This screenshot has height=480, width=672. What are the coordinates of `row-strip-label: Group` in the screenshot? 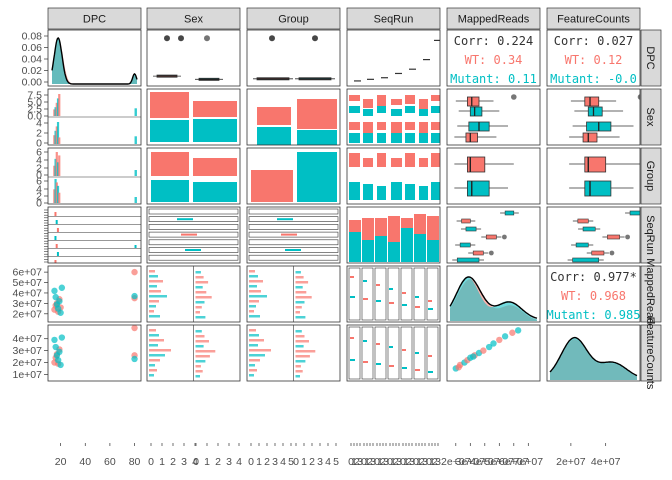 It's located at (650, 176).